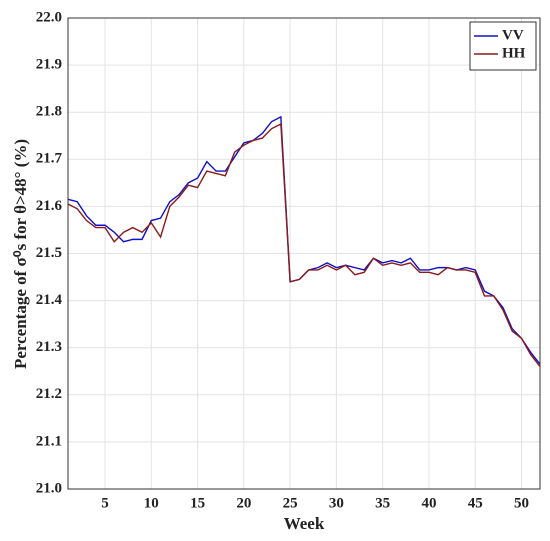  Describe the element at coordinates (49, 441) in the screenshot. I see `y-tick-label: 21.1` at that location.